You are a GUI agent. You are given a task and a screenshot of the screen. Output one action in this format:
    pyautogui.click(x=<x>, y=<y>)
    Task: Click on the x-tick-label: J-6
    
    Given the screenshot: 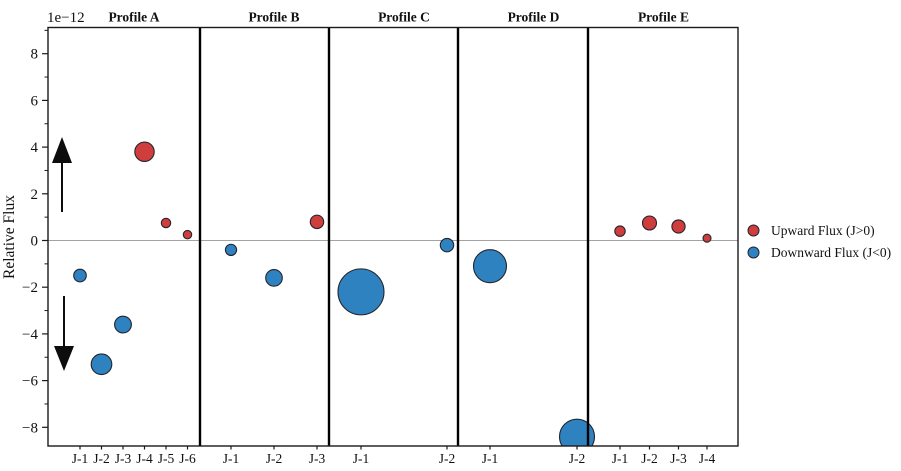 What is the action you would take?
    pyautogui.click(x=187, y=458)
    